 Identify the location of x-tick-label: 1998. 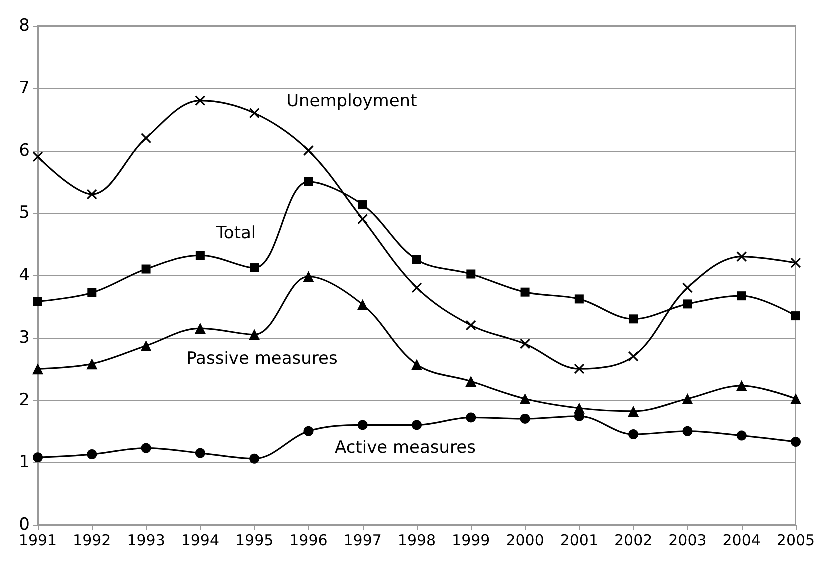
(417, 541).